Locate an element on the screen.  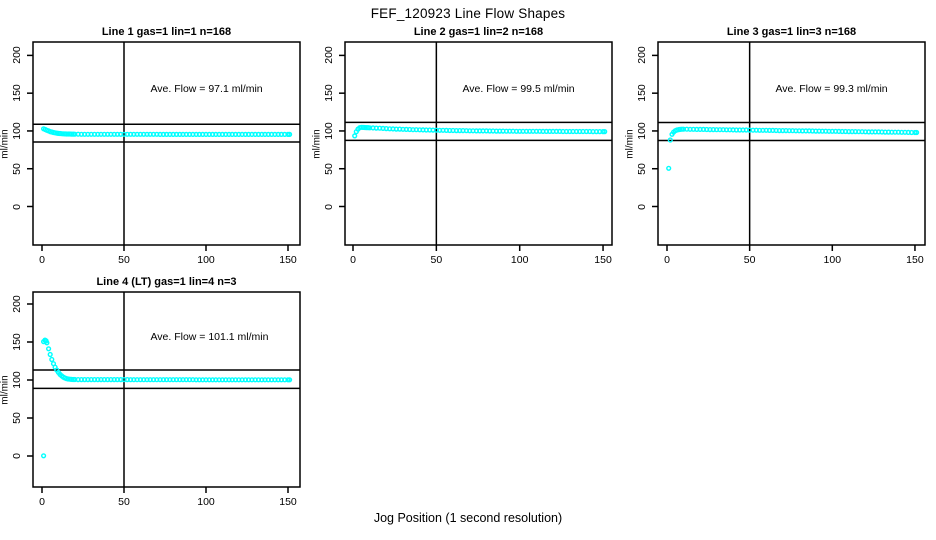
ave-flow-label: Ave. Flow = 97.1 ml/min is located at coordinates (206, 88).